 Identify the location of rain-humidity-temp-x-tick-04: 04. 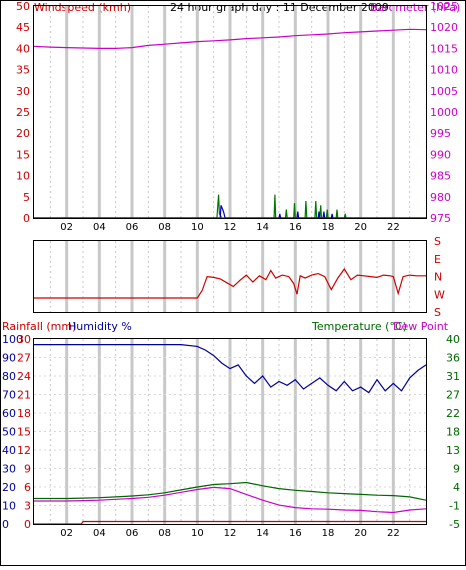
(99, 533).